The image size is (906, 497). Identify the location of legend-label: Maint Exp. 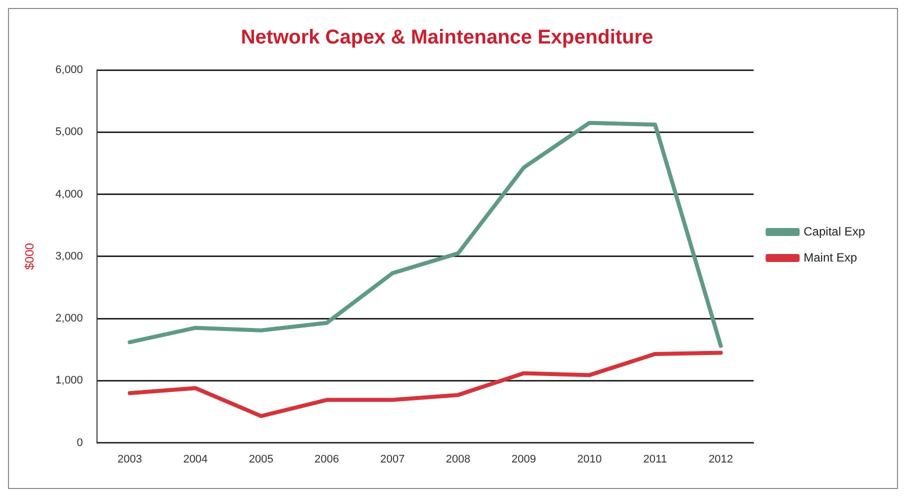
(831, 257).